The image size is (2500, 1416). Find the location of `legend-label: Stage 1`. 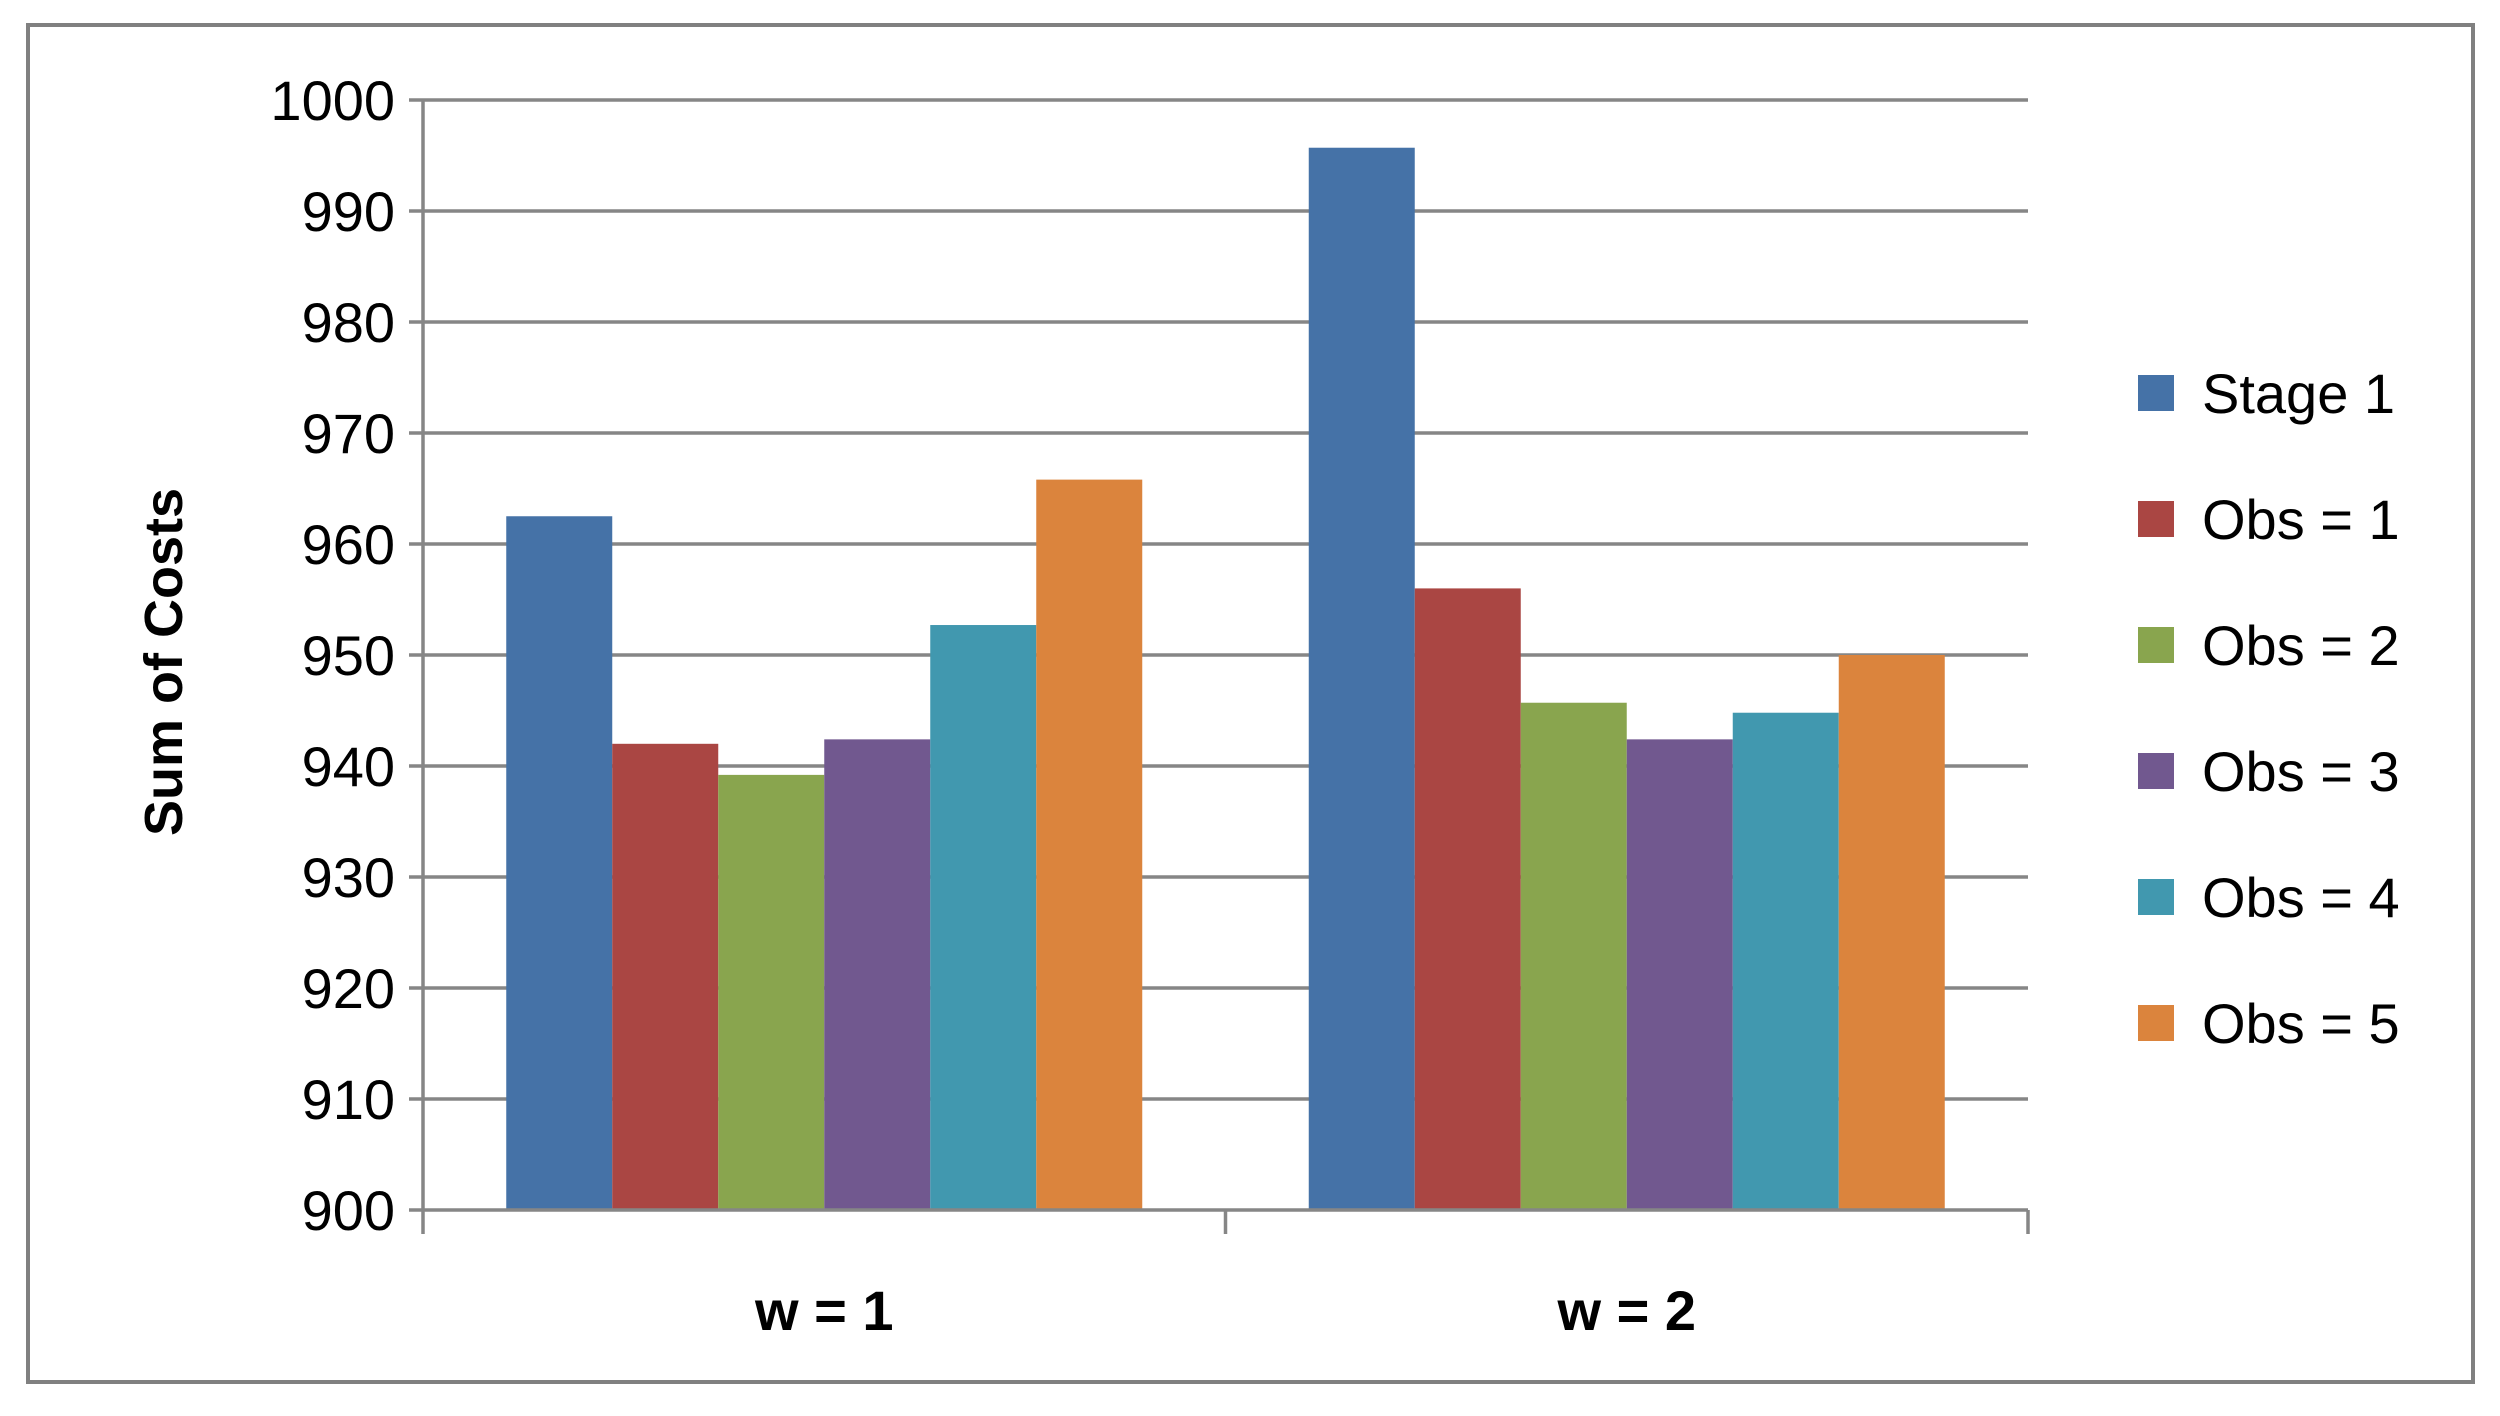

legend-label: Stage 1 is located at coordinates (2298, 393).